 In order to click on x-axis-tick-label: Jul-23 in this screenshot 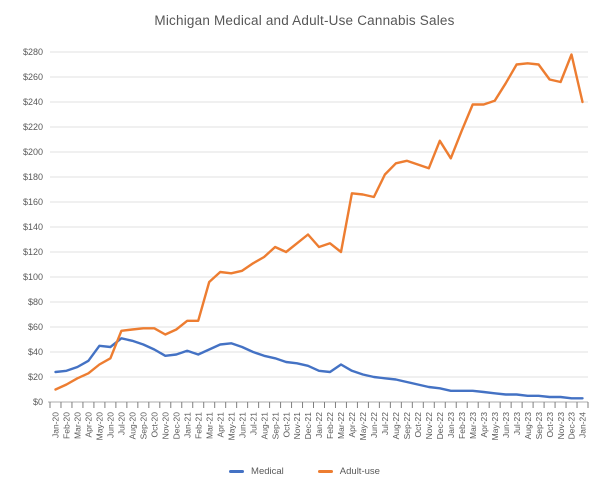, I will do `click(517, 423)`.